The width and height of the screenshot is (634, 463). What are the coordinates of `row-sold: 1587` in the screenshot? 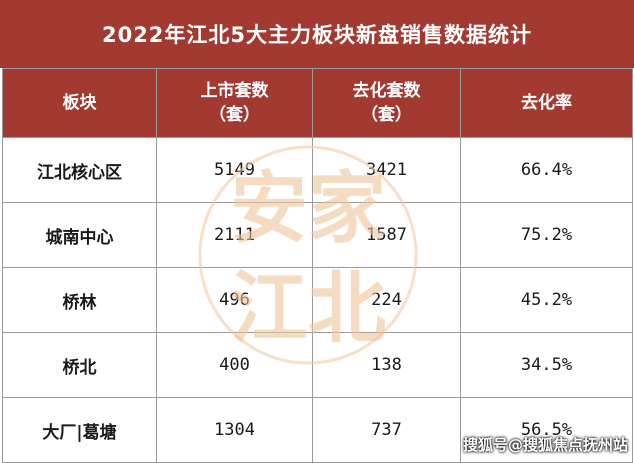 It's located at (386, 235).